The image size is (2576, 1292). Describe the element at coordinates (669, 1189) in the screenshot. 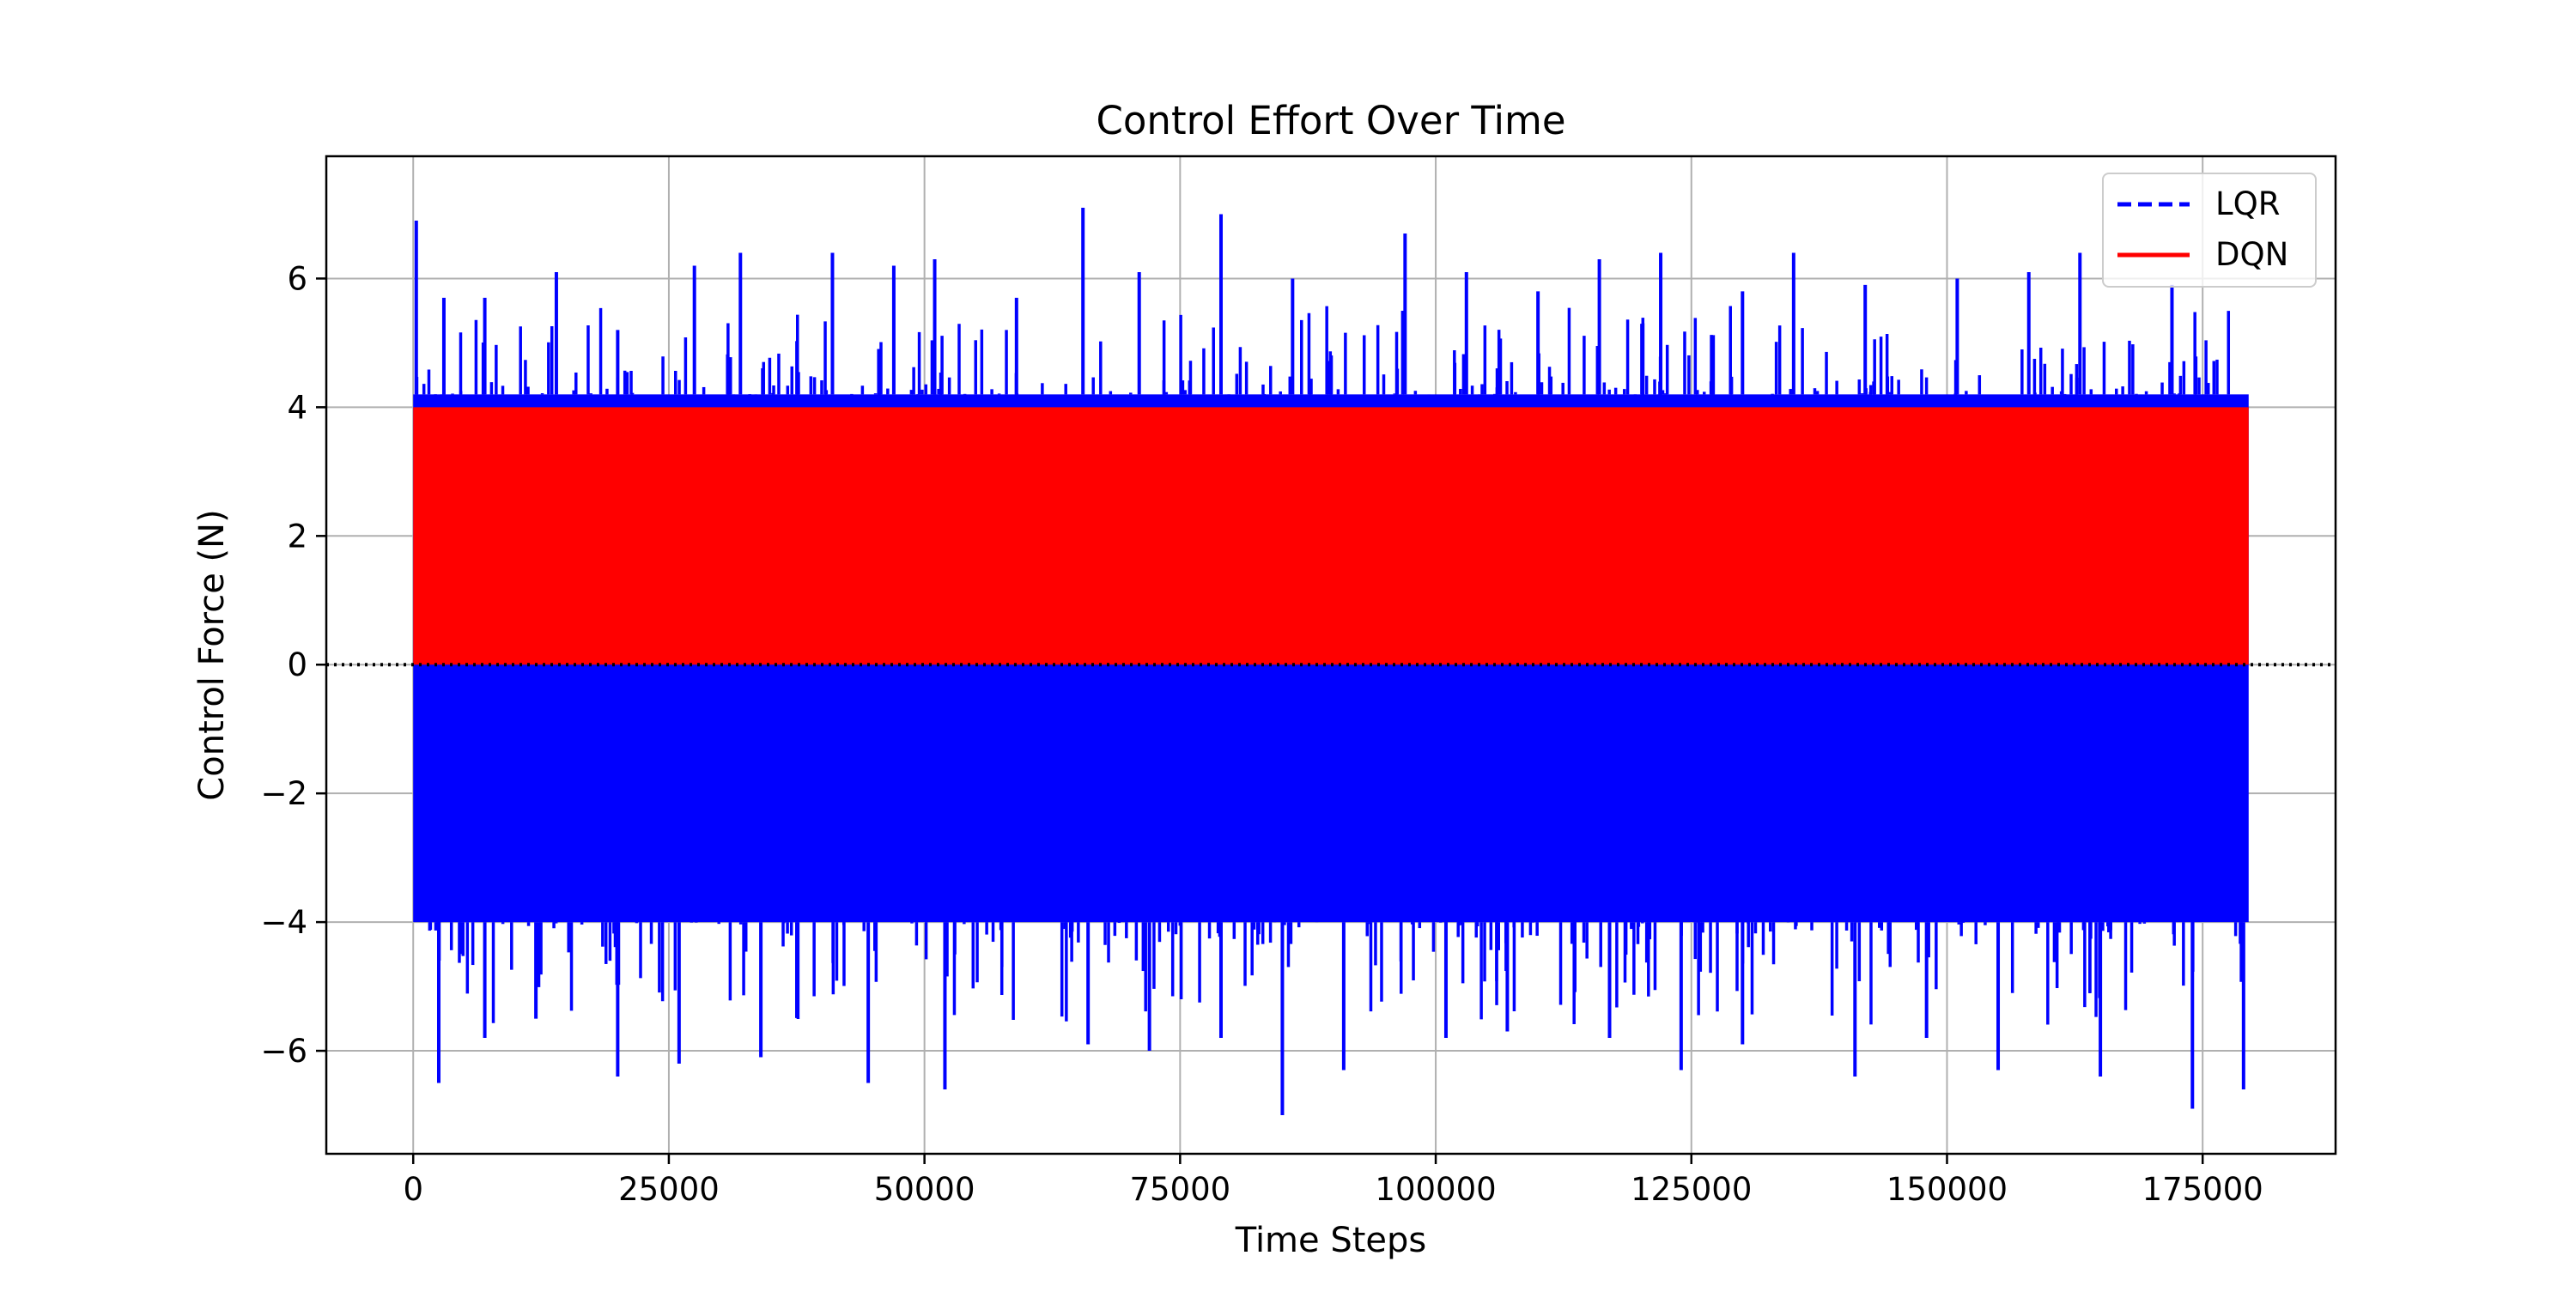

I see `x-tick-label-1: 25000` at that location.